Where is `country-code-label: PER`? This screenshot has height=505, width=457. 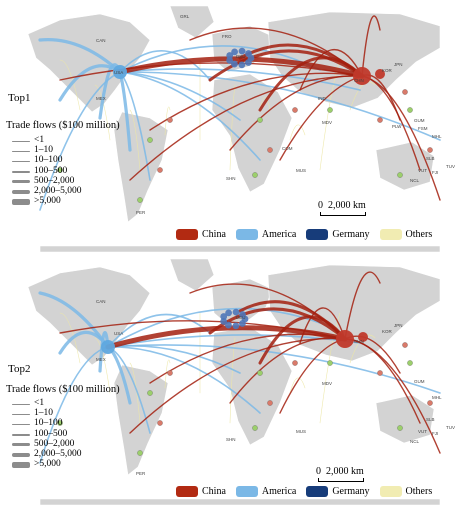
country-code-label: PER is located at coordinates (141, 212).